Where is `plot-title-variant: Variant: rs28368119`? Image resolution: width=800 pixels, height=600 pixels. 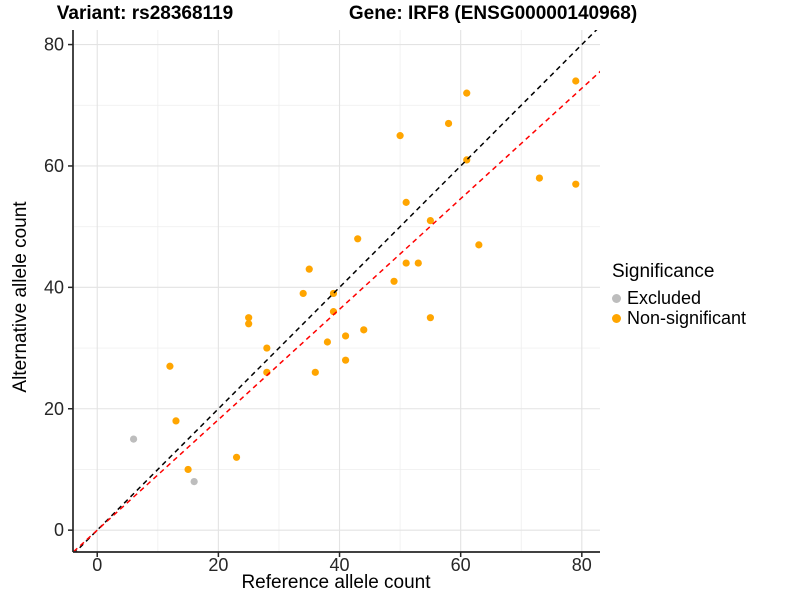
plot-title-variant: Variant: rs28368119 is located at coordinates (145, 13).